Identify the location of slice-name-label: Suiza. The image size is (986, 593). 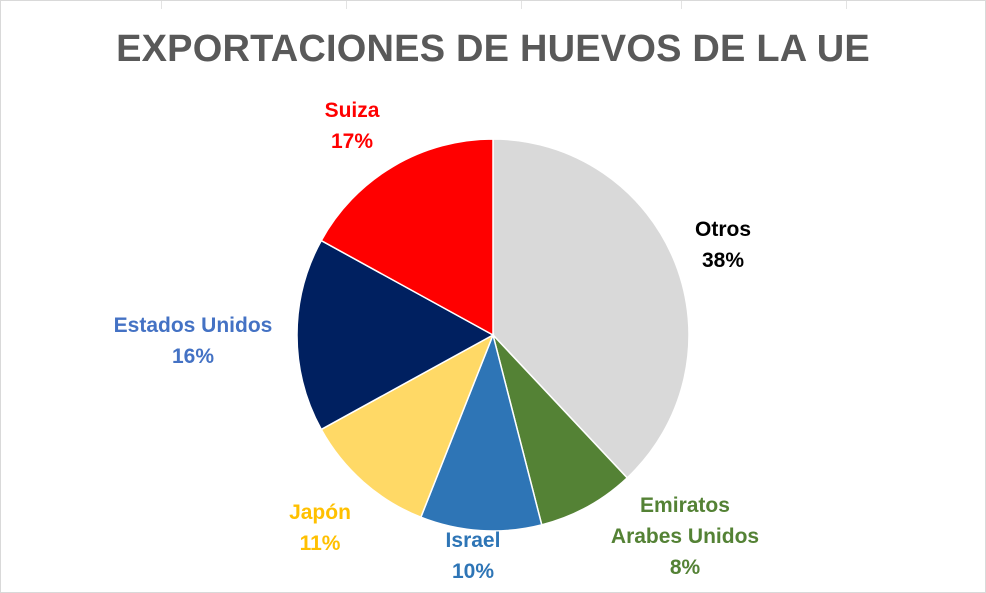
(352, 110).